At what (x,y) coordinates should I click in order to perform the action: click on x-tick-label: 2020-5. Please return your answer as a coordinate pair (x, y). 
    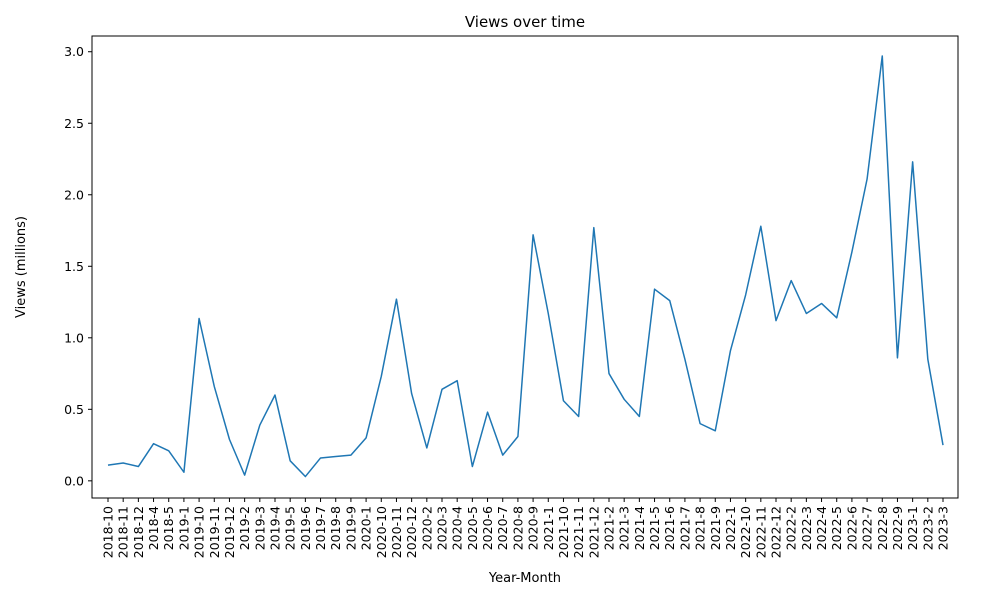
    Looking at the image, I should click on (472, 528).